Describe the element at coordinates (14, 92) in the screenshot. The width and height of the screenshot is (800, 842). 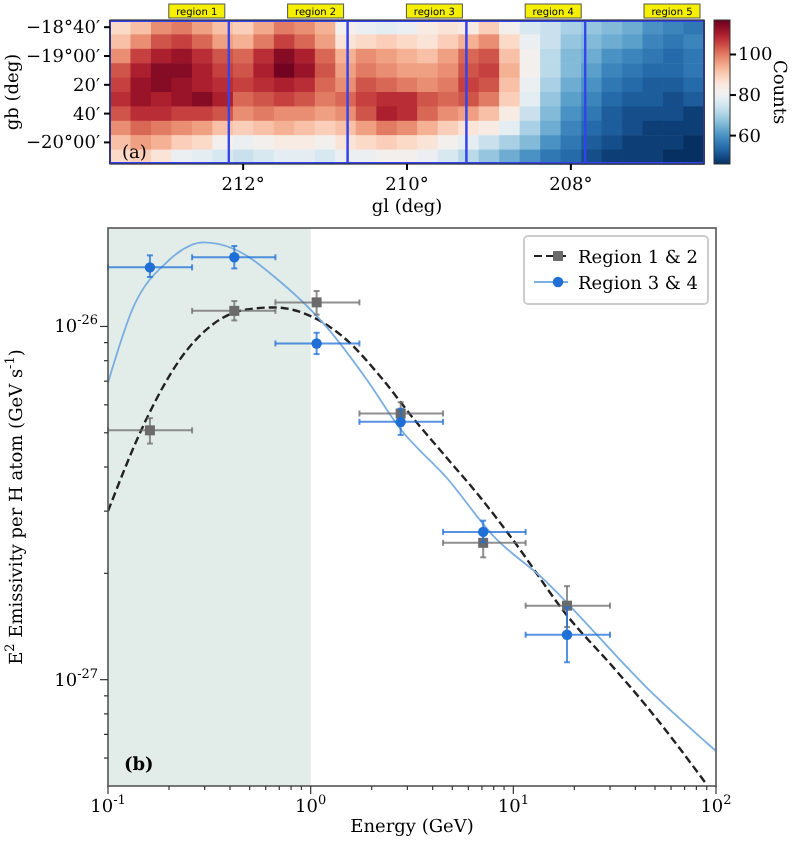
I see `y-axis-title: gb (deg)` at that location.